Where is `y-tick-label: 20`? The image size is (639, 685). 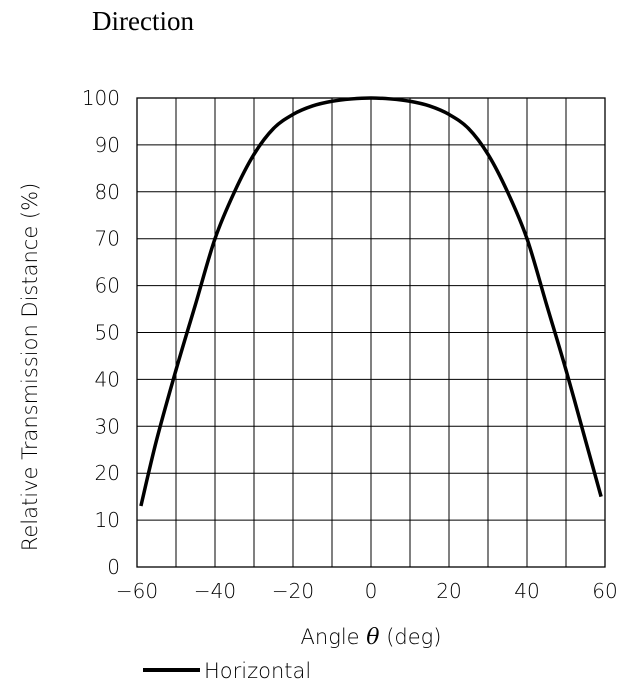 y-tick-label: 20 is located at coordinates (107, 473).